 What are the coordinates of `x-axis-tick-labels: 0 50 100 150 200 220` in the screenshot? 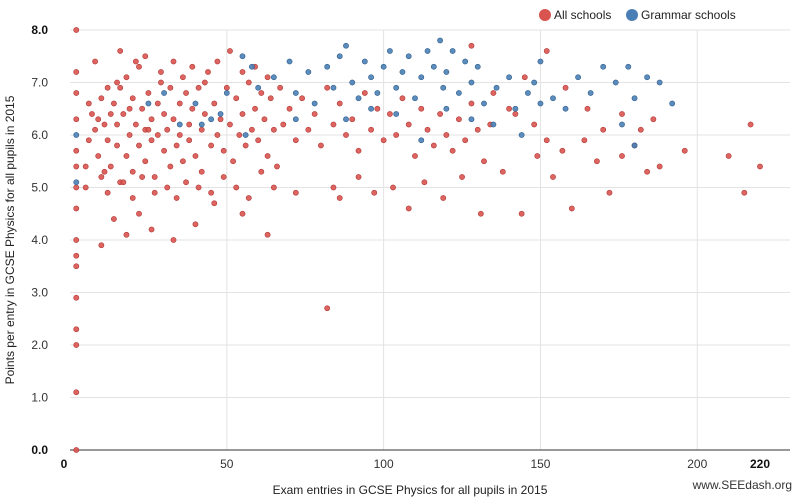 It's located at (416, 464).